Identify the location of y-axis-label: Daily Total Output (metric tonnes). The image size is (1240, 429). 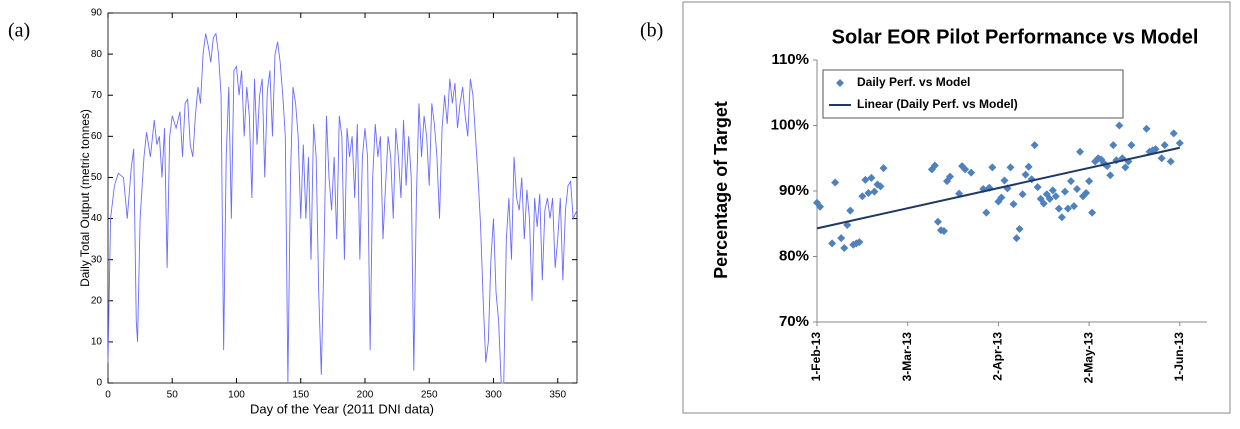
(85, 198).